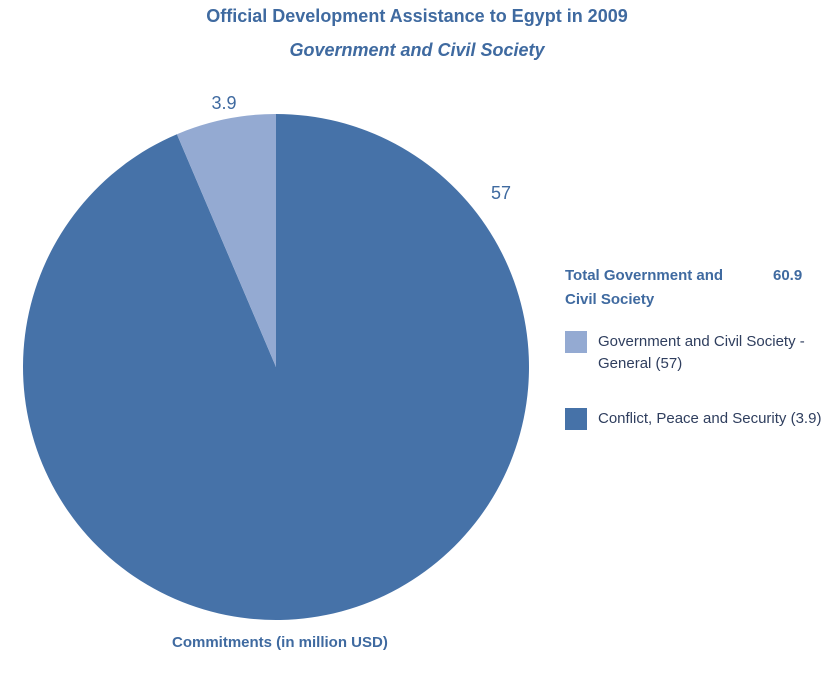  Describe the element at coordinates (576, 342) in the screenshot. I see `legend-swatch-general` at that location.